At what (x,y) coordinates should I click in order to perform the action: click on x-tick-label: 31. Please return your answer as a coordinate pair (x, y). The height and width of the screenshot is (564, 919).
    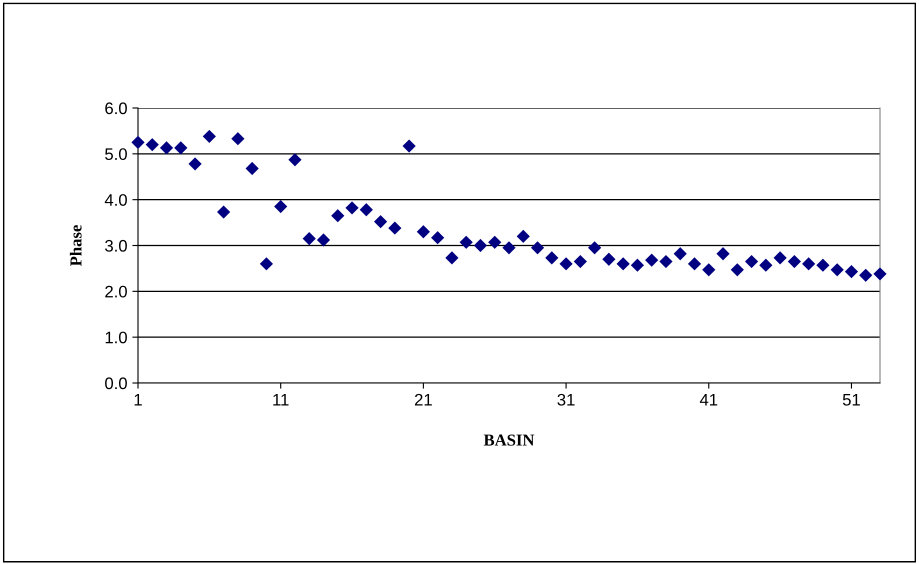
    Looking at the image, I should click on (566, 400).